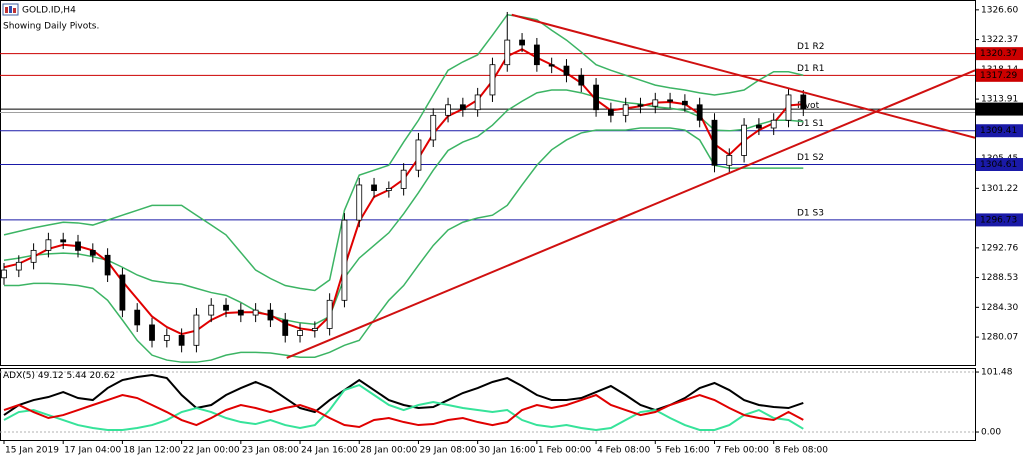  What do you see at coordinates (999, 189) in the screenshot?
I see `y-tick-label: 1301.22` at bounding box center [999, 189].